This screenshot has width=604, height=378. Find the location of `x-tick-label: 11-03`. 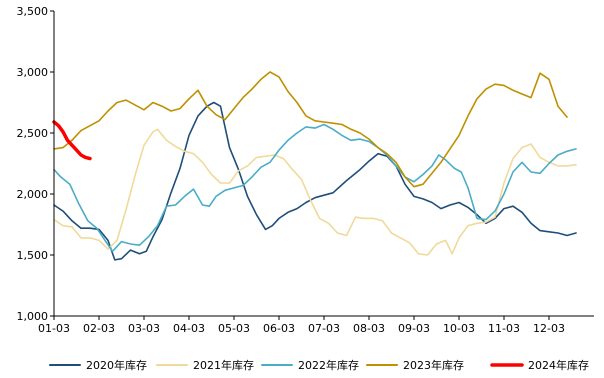

x-tick-label: 11-03 is located at coordinates (504, 328).